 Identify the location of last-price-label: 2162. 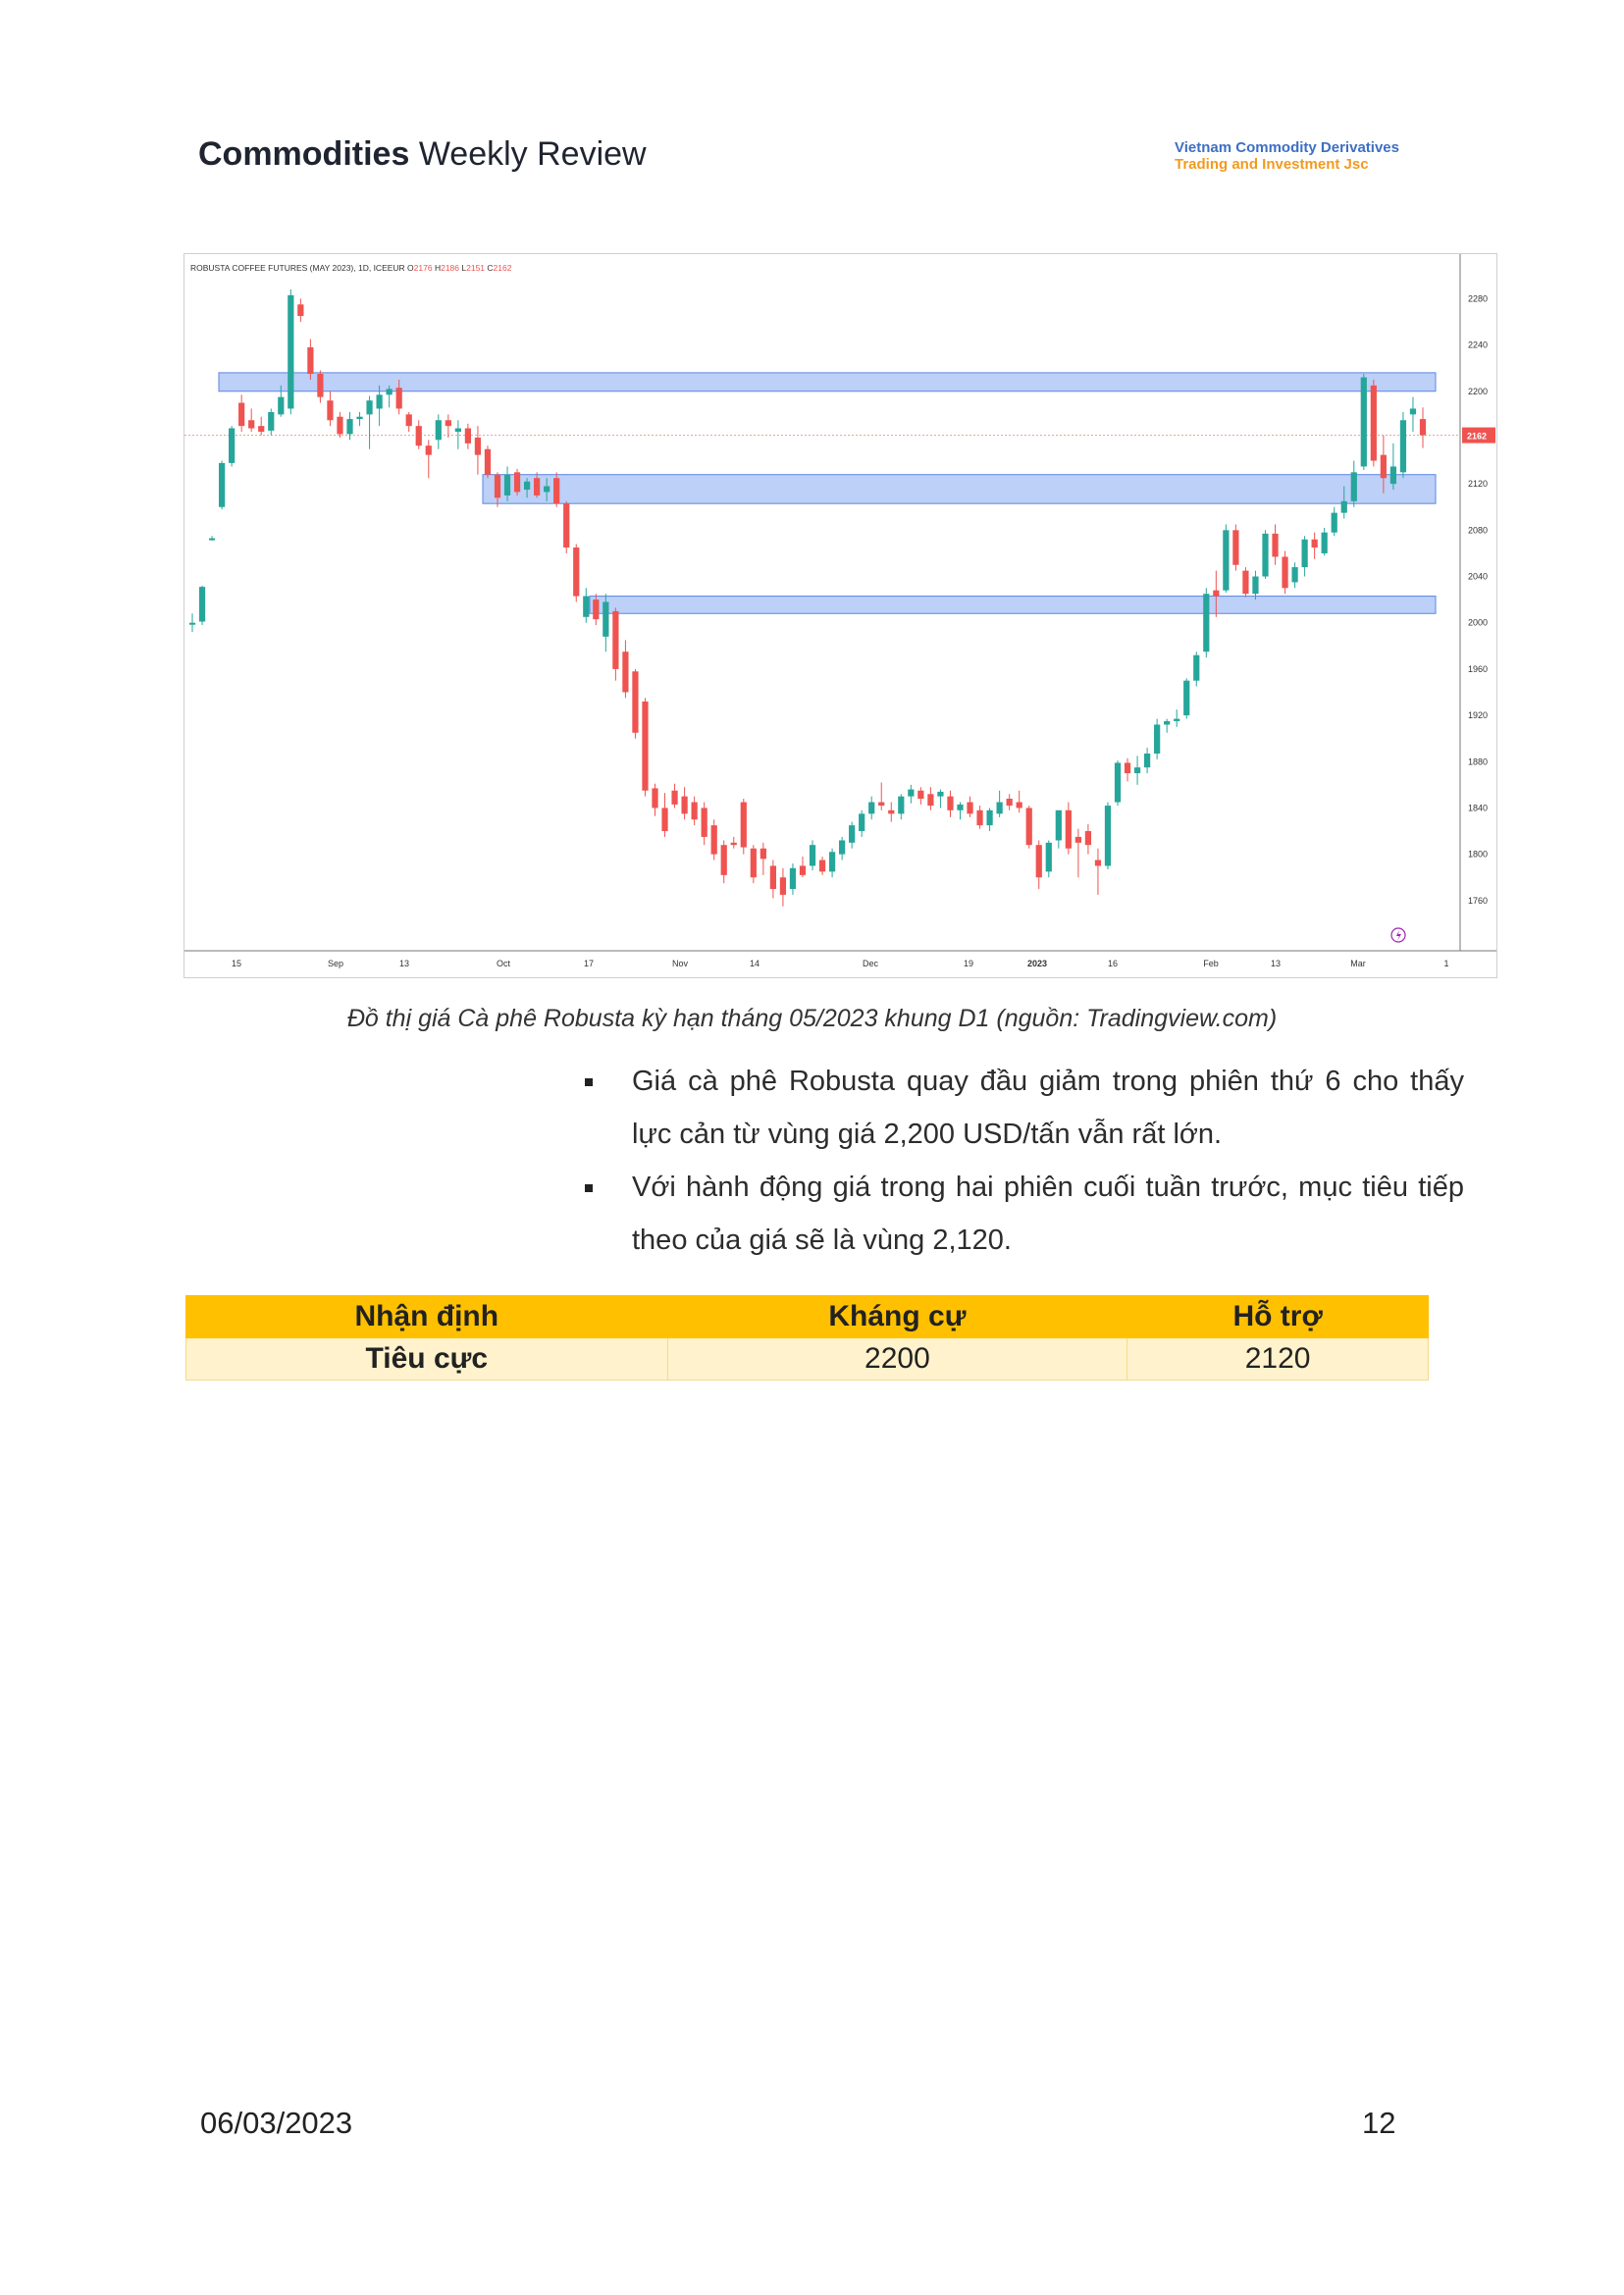
(1477, 437).